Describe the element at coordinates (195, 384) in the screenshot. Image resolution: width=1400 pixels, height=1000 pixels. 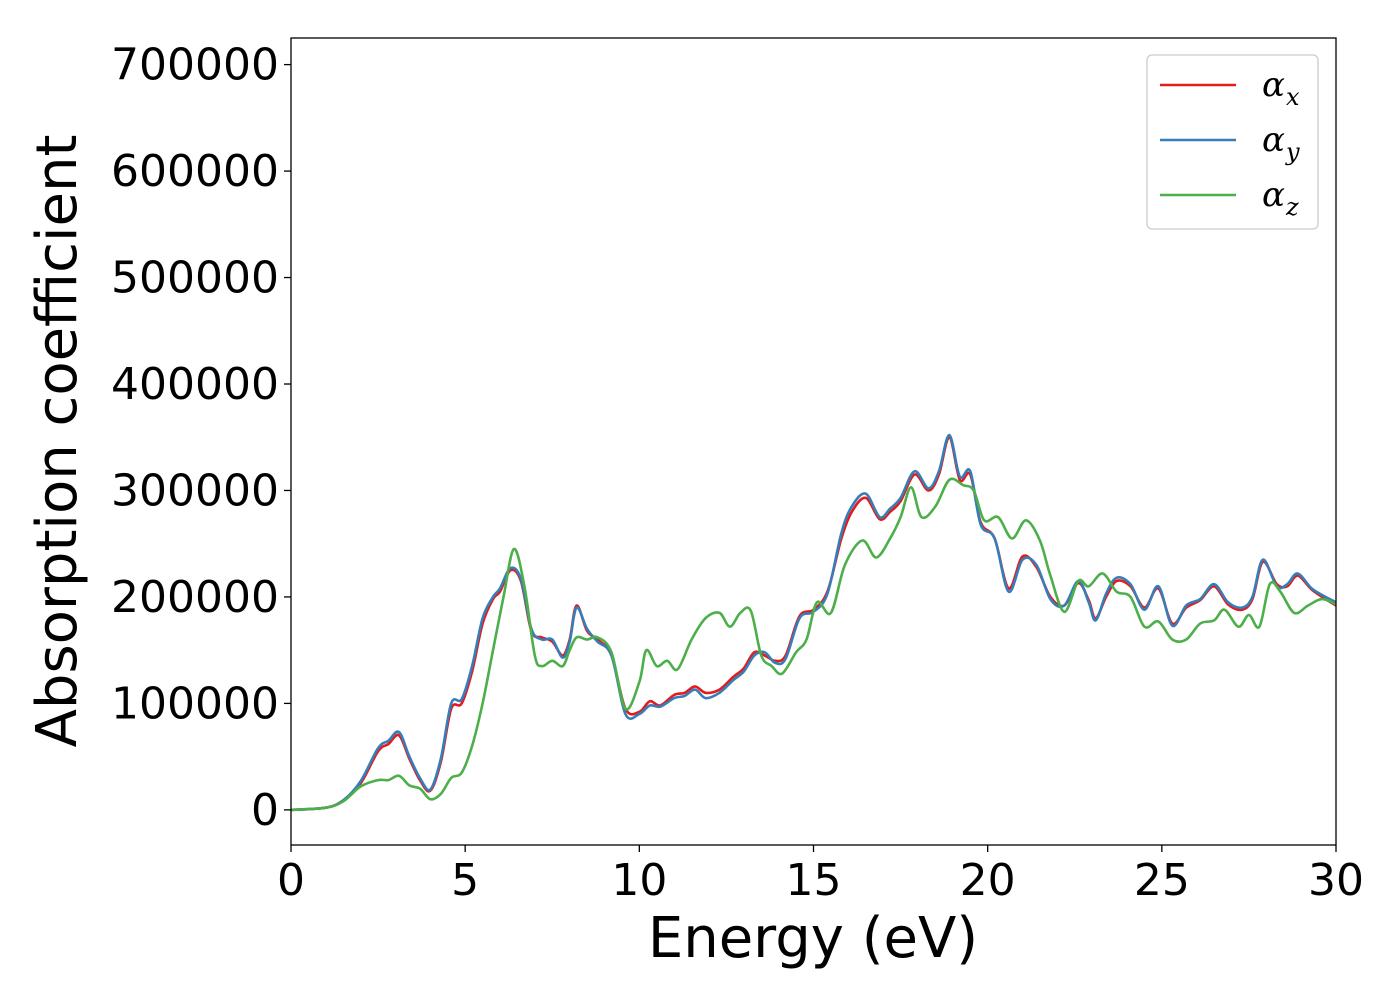
I see `y-tick-label: 400000` at that location.